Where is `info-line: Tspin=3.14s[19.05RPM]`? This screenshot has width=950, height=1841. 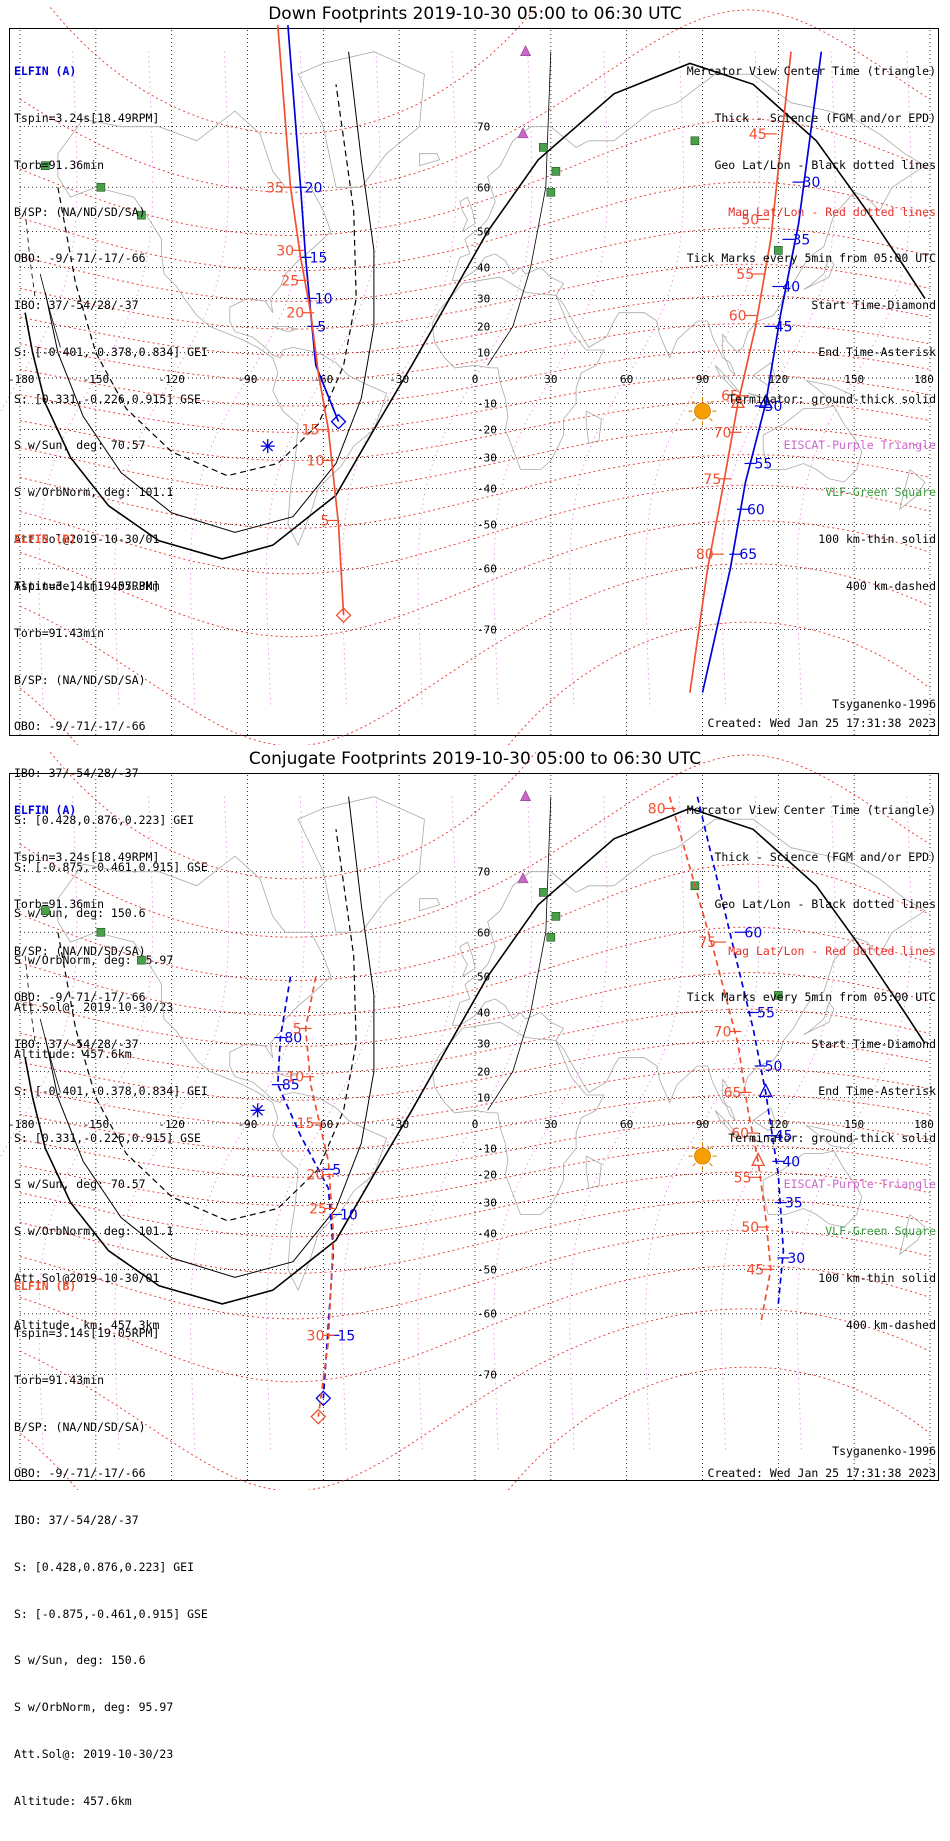 info-line: Tspin=3.14s[19.05RPM] is located at coordinates (87, 585).